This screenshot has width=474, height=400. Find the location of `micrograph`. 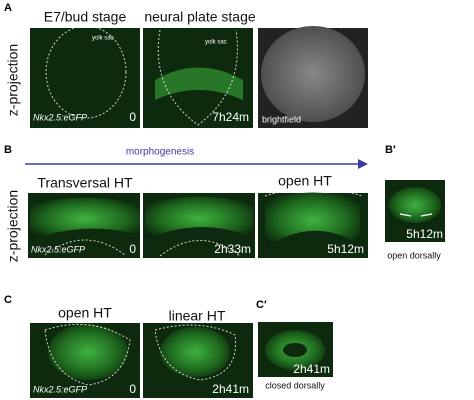

micrograph is located at coordinates (85, 78).